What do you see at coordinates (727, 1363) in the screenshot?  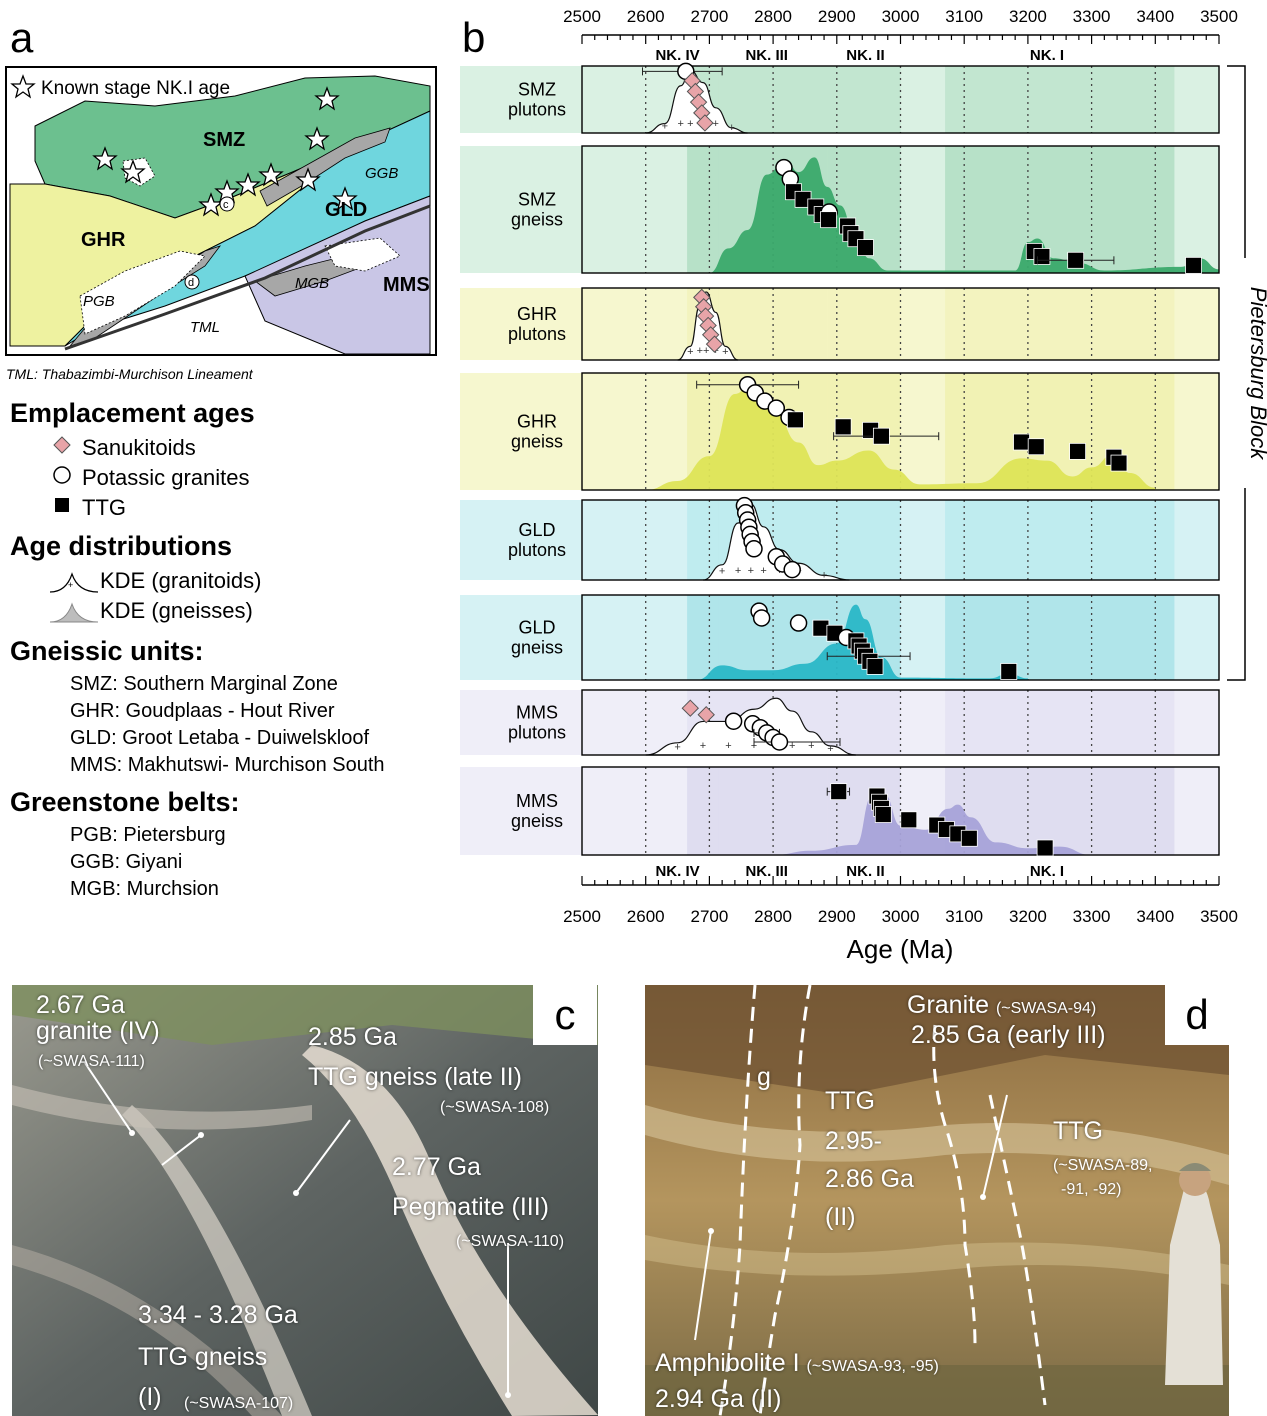 I see `d-label-10: Amphibolite I` at bounding box center [727, 1363].